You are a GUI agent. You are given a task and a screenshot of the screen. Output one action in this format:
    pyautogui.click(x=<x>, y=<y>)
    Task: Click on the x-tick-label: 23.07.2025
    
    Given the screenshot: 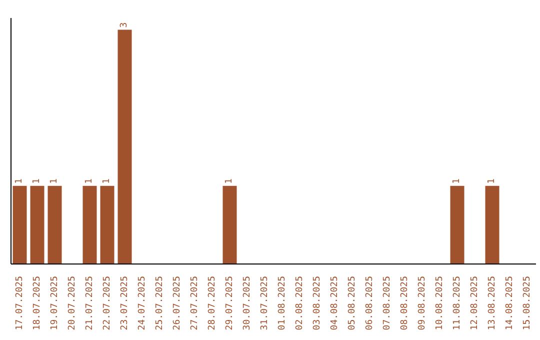 What is the action you would take?
    pyautogui.click(x=125, y=303)
    